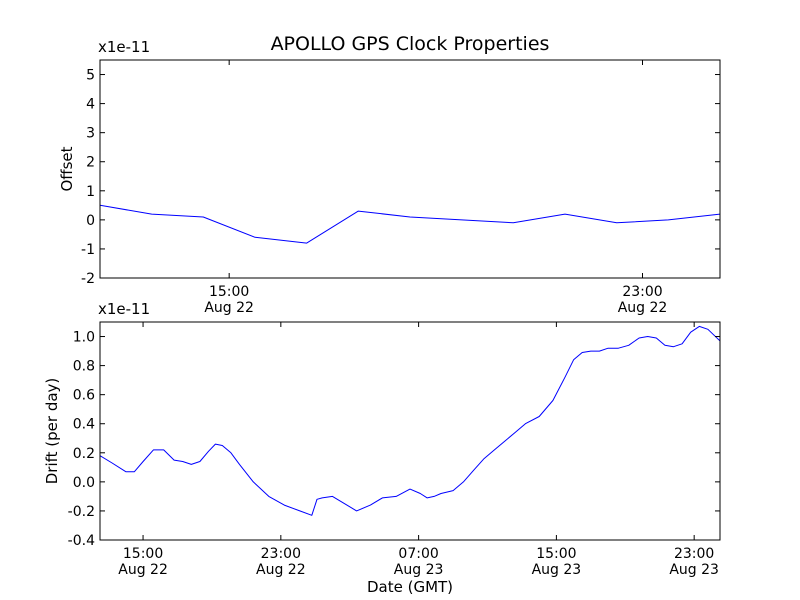 The width and height of the screenshot is (800, 600). I want to click on offset-y-tick-label: 1, so click(90, 192).